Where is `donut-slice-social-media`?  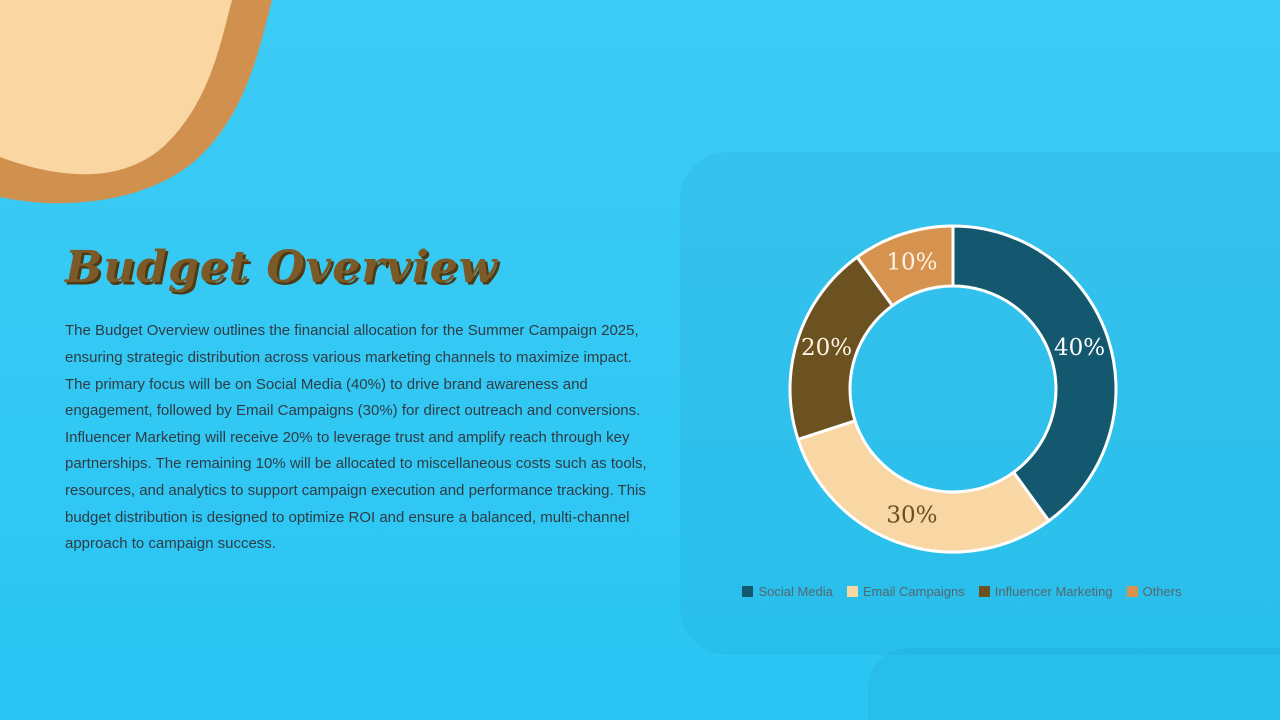
donut-slice-social-media is located at coordinates (1034, 373).